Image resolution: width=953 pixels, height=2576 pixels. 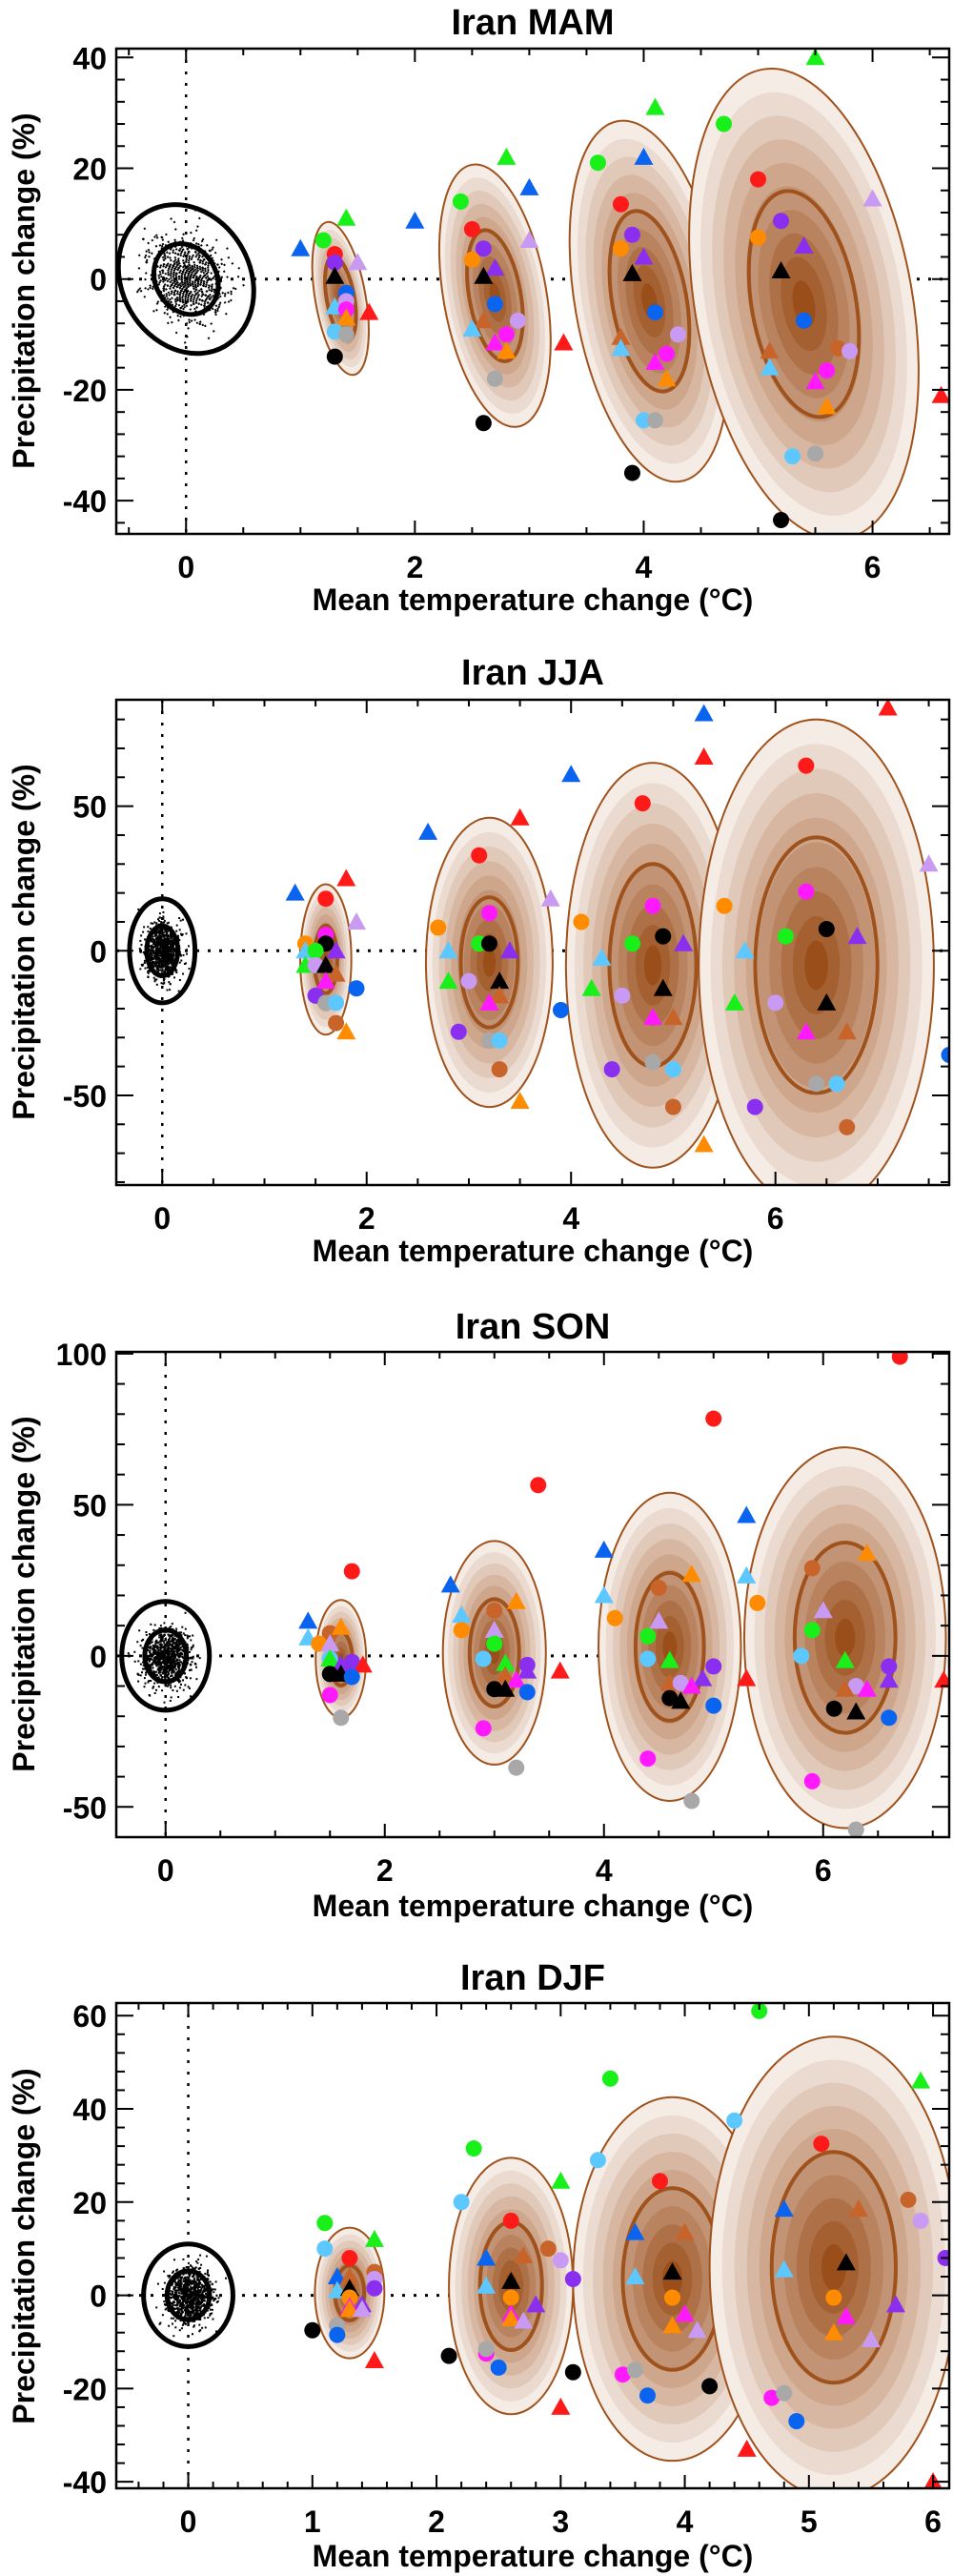 What do you see at coordinates (494, 1653) in the screenshot?
I see `ellipse-outline-outer` at bounding box center [494, 1653].